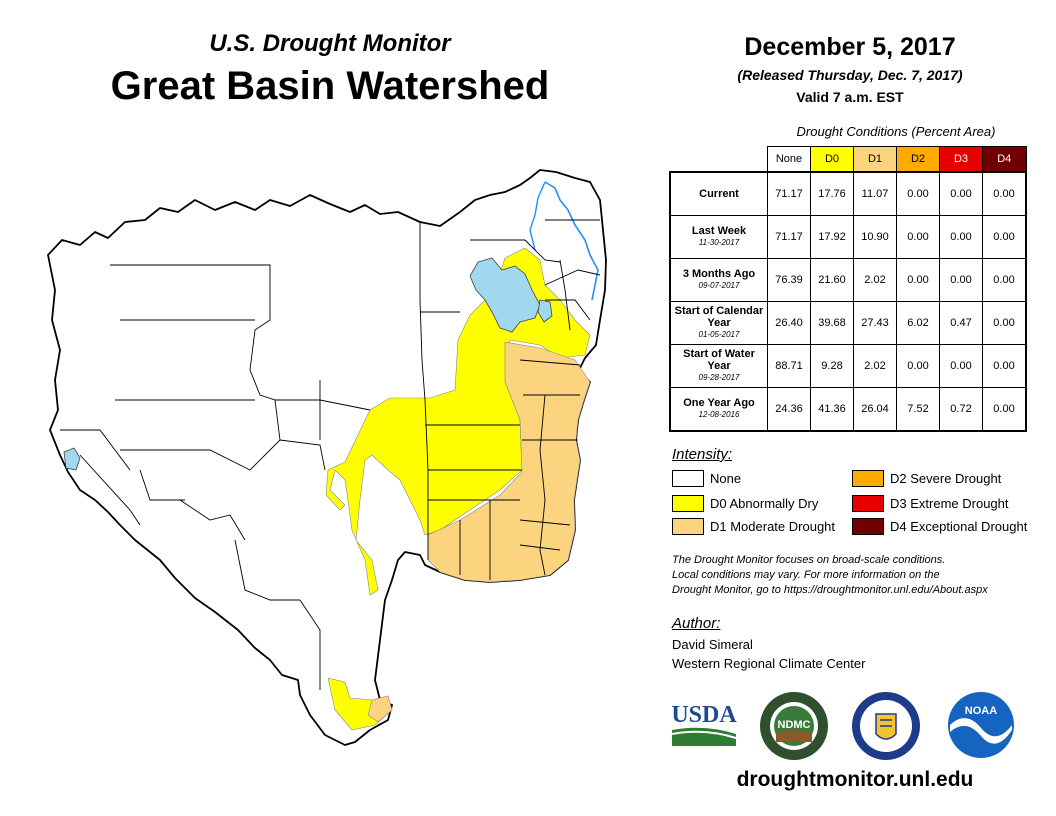 The image size is (1056, 816). I want to click on row-label-text: Last Week, so click(719, 231).